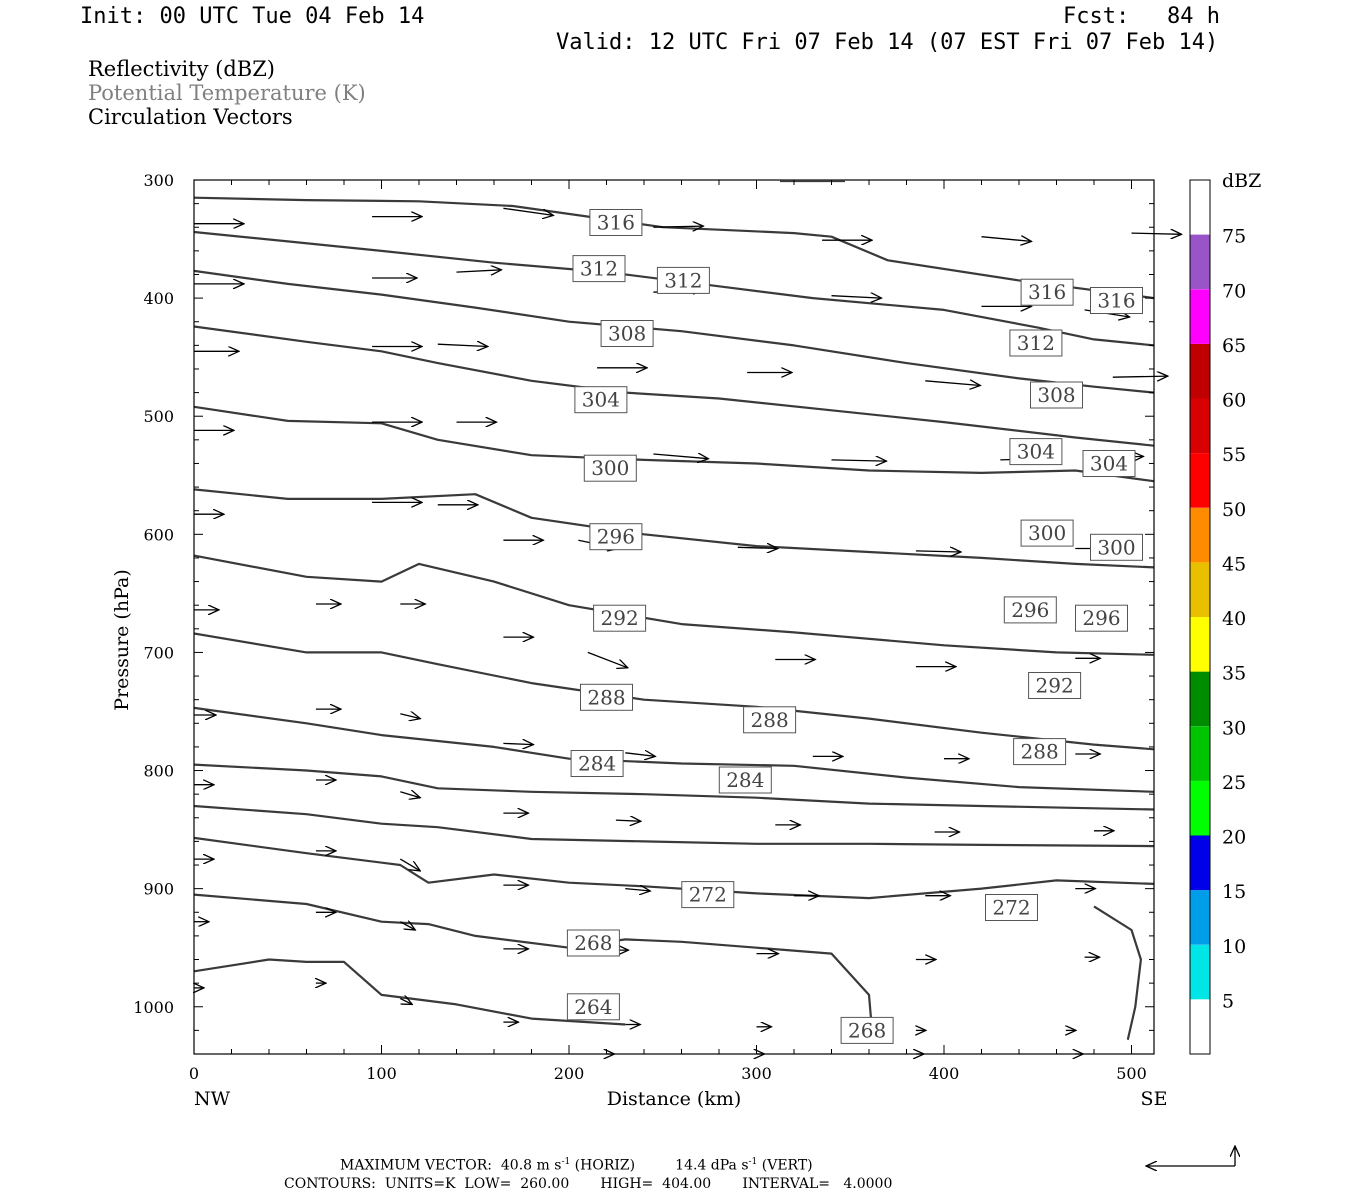 The width and height of the screenshot is (1350, 1200). Describe the element at coordinates (190, 117) in the screenshot. I see `field-circulation-vectors: Circulation Vectors` at that location.